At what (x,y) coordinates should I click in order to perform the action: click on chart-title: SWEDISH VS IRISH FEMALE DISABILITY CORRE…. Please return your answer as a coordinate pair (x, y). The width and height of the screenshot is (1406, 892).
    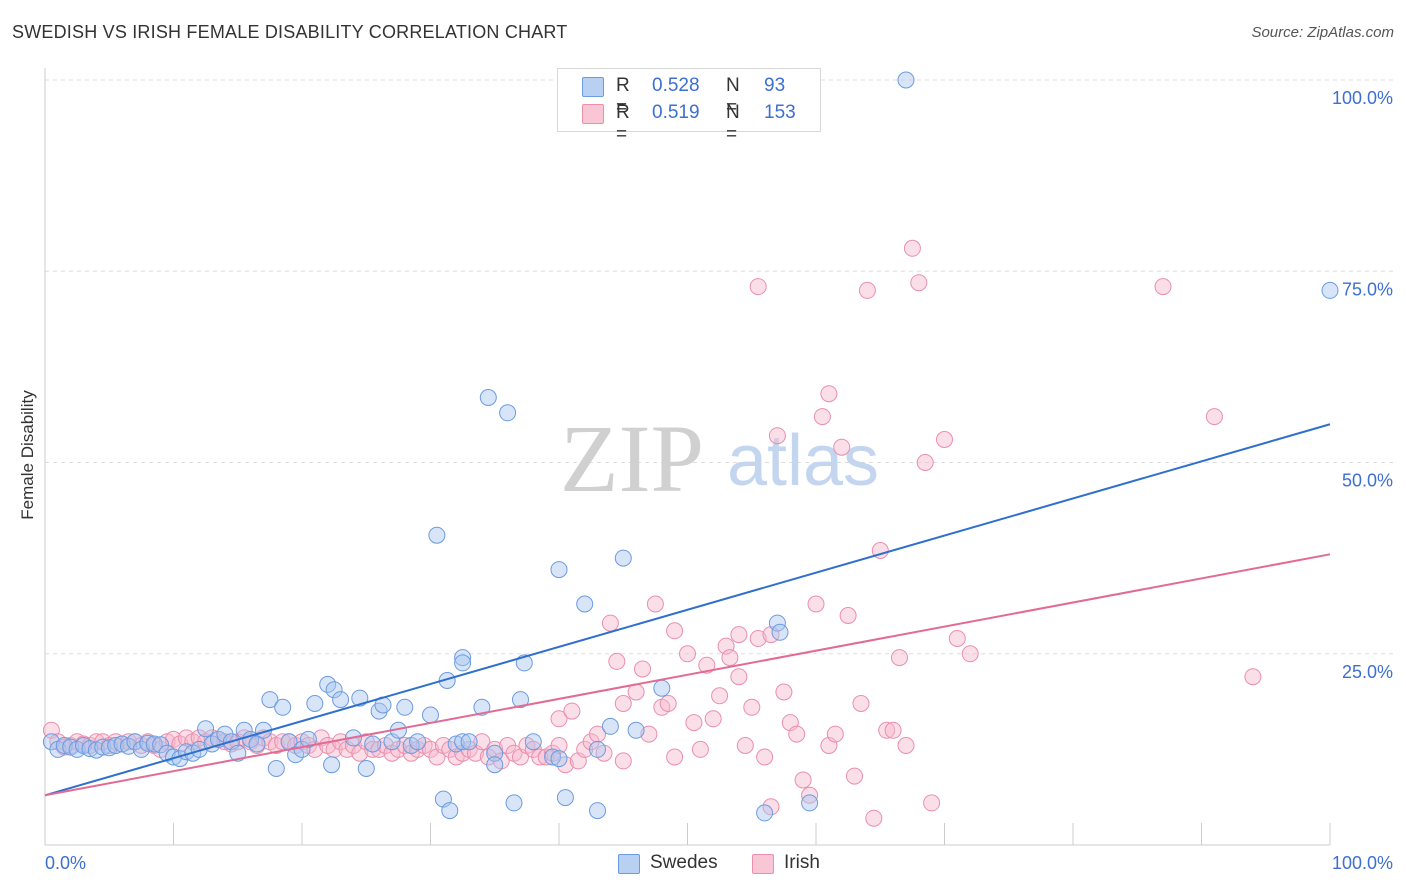
    Looking at the image, I should click on (290, 32).